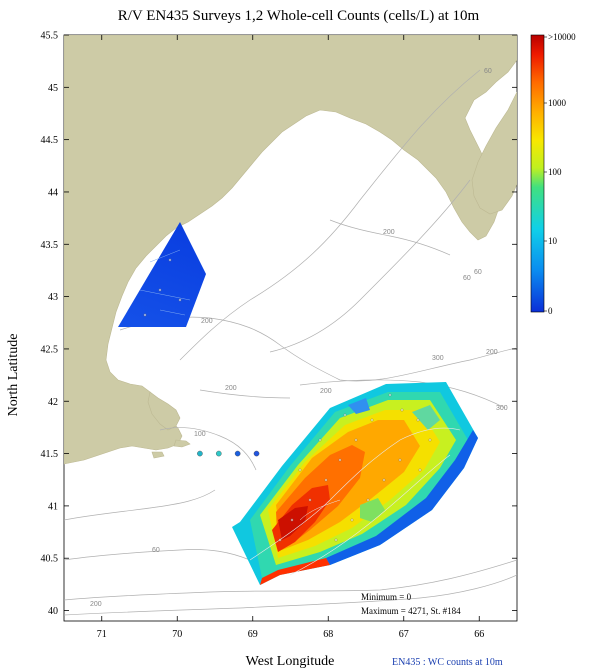 The height and width of the screenshot is (672, 597). Describe the element at coordinates (328, 634) in the screenshot. I see `x-tick-label: 68` at that location.